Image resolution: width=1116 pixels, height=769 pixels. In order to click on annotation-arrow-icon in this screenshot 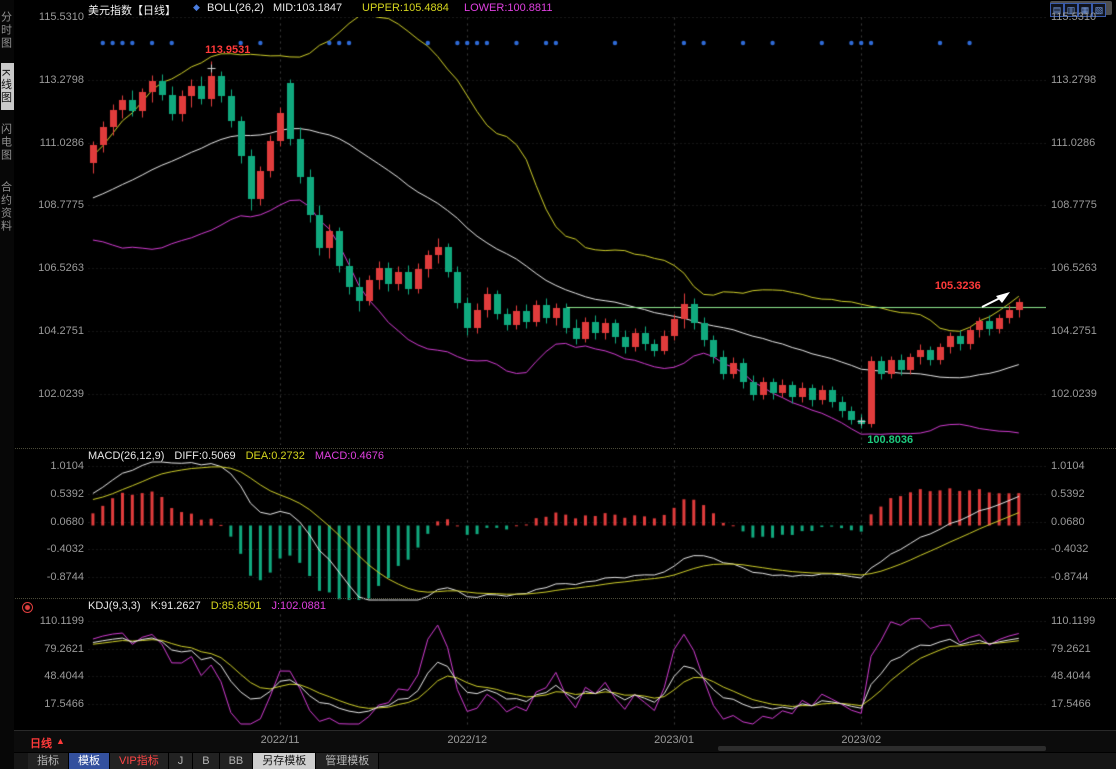, I will do `click(995, 300)`.